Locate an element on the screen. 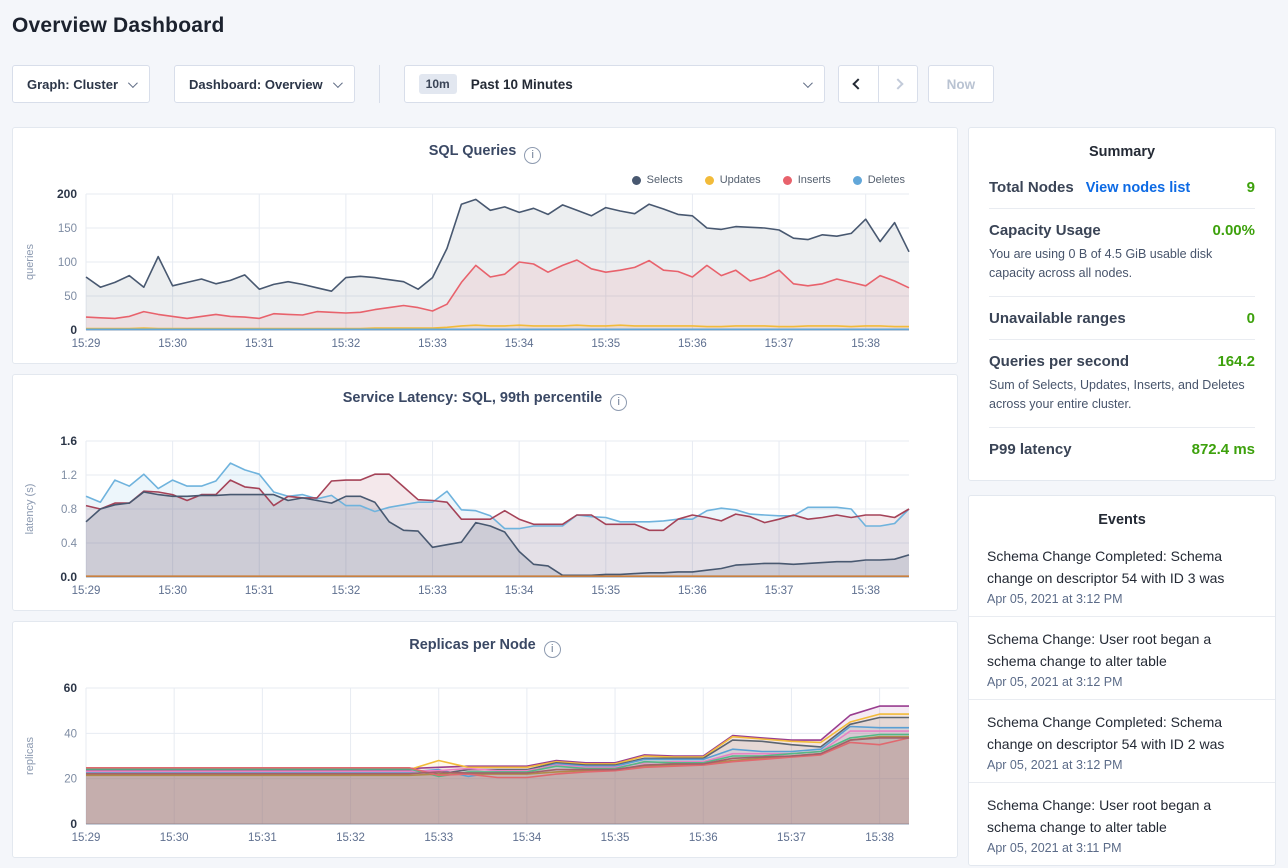  chart-title: Service Latency: SQL, 99th percentile i is located at coordinates (485, 393).